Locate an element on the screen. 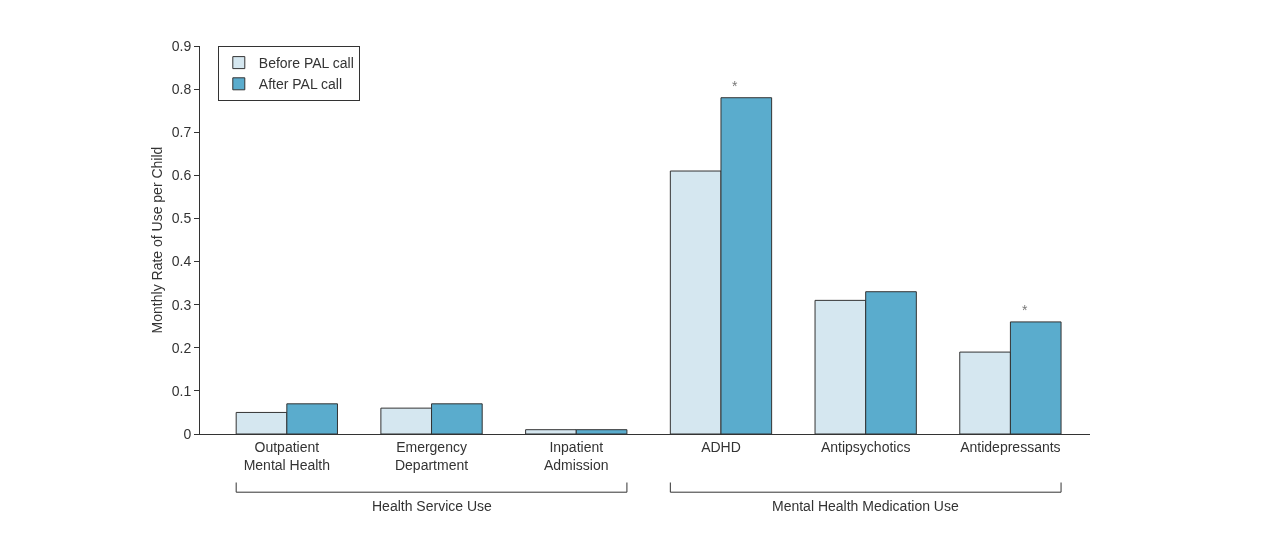  y-tick-label: 0.9 is located at coordinates (181, 45).